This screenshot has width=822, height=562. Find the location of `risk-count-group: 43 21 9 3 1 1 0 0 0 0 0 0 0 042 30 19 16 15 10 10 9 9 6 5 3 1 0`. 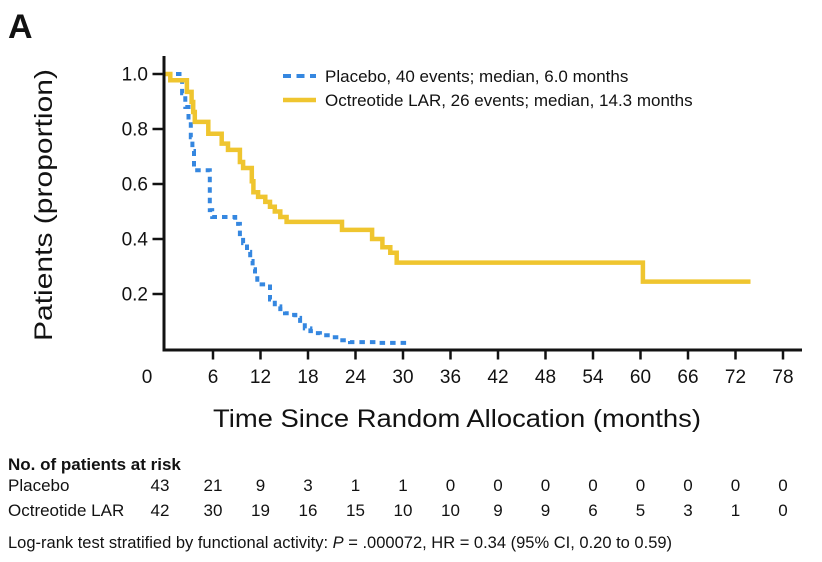

risk-count-group: 43 21 9 3 1 1 0 0 0 0 0 0 0 042 30 19 16 15 10 10 9 9 6 5 3 1 0 is located at coordinates (469, 498).